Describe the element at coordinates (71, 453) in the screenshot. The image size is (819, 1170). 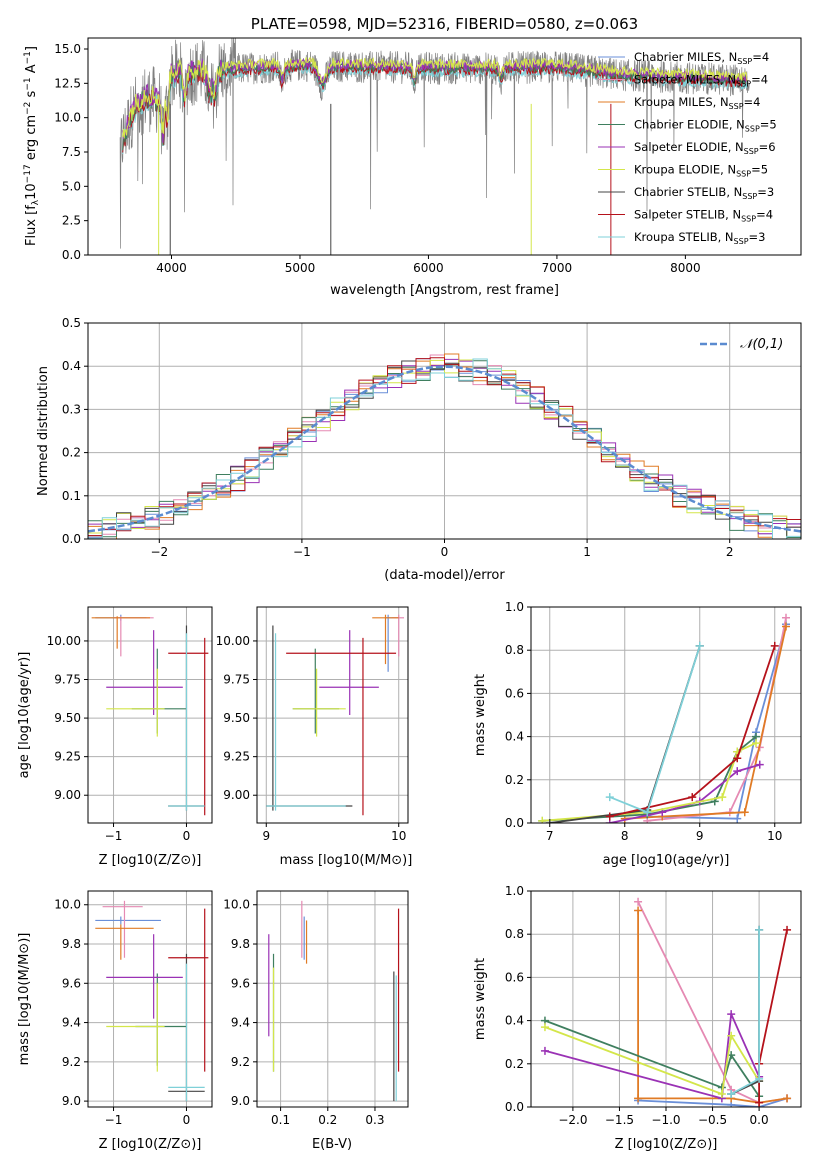
I see `y-tick-label: 0.2` at that location.